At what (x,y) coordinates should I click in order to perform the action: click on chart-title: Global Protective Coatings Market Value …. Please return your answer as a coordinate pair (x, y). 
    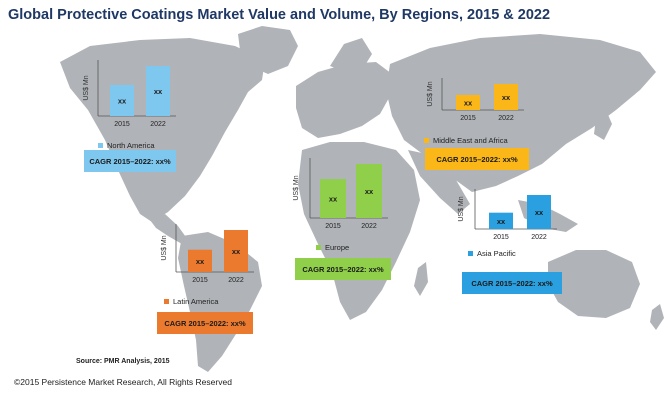
    Looking at the image, I should click on (279, 15).